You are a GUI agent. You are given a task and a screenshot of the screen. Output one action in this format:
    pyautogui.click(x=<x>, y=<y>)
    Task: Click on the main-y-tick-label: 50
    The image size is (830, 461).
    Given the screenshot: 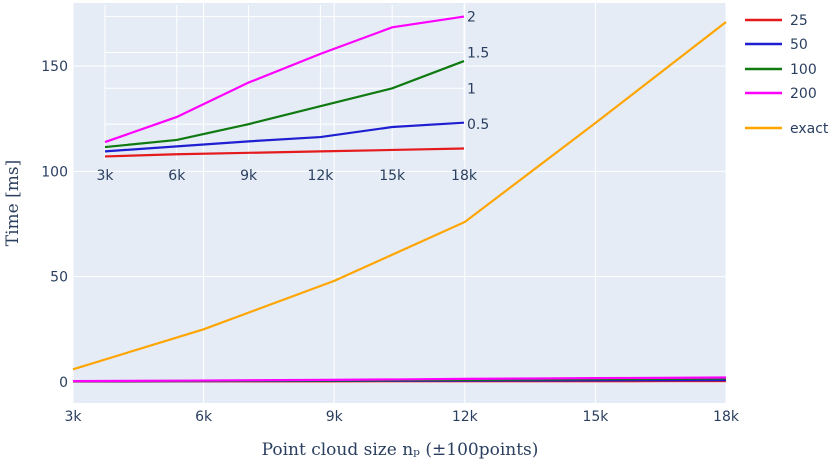 What is the action you would take?
    pyautogui.click(x=59, y=278)
    